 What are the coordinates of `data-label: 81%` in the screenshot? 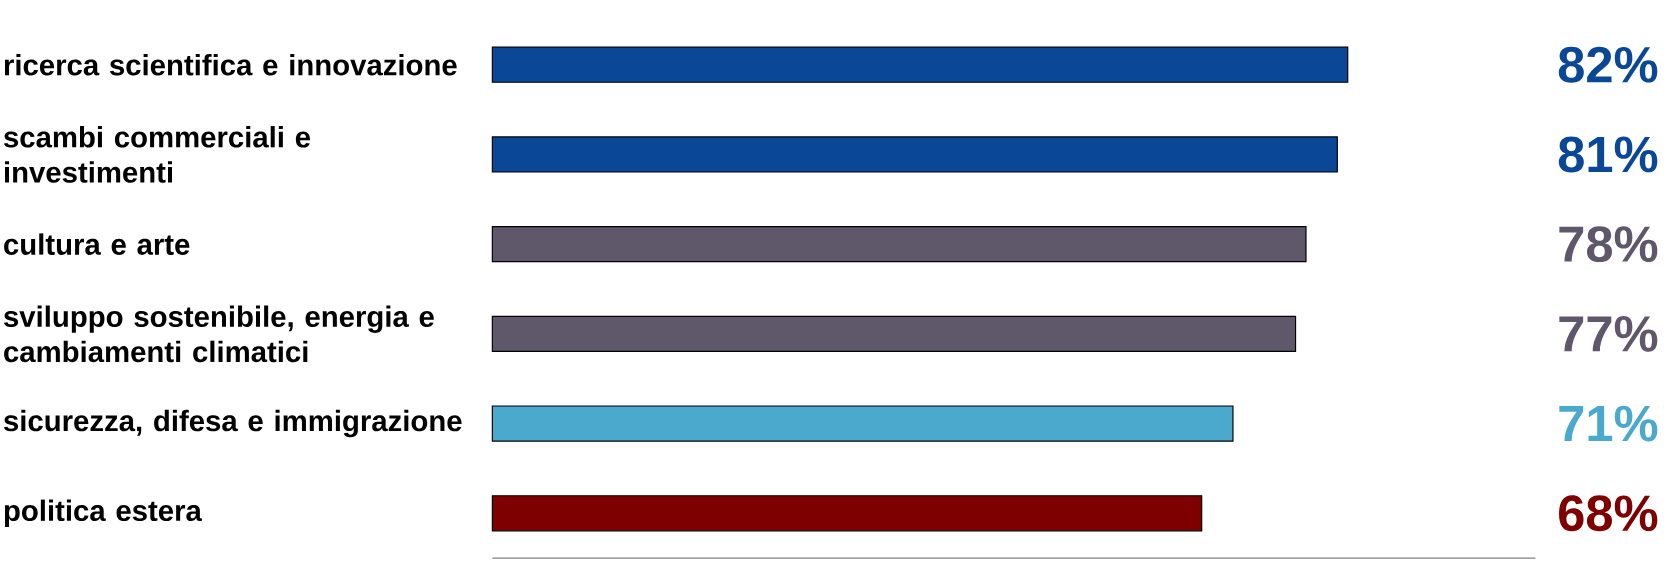 It's located at (1608, 154).